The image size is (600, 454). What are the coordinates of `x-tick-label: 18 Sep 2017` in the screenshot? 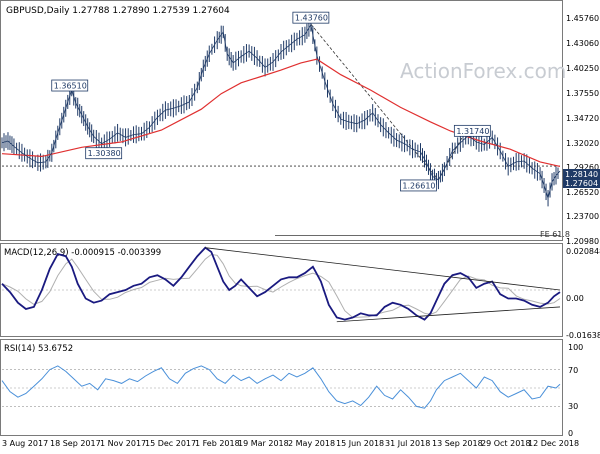 It's located at (75, 443).